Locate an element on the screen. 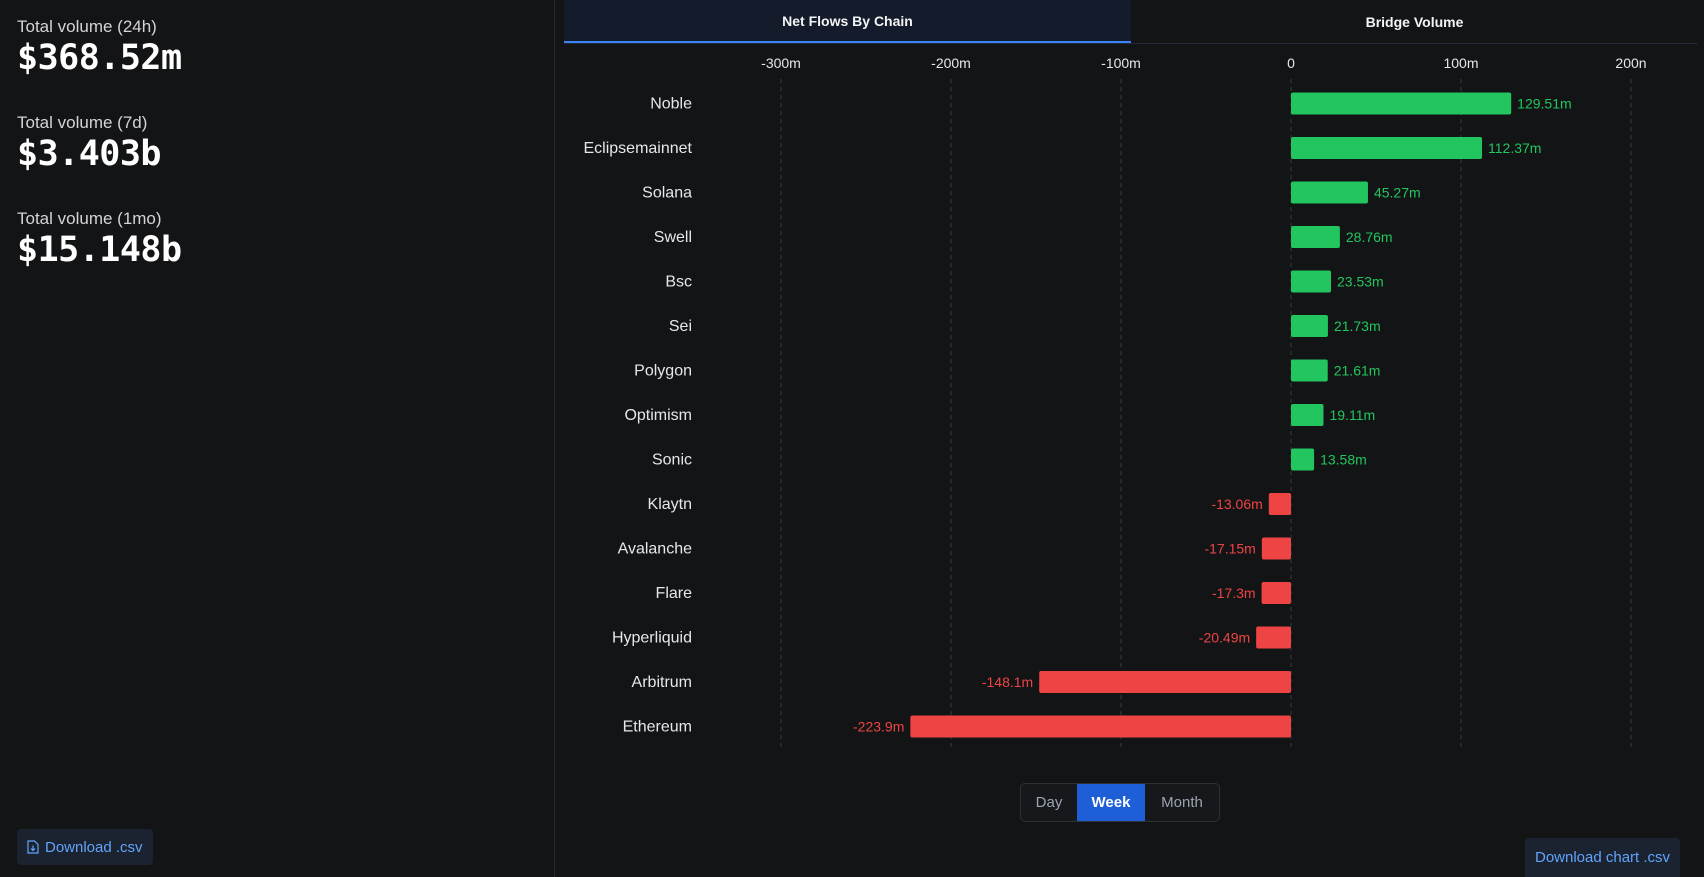 The width and height of the screenshot is (1704, 877). category-label: Klaytn is located at coordinates (670, 504).